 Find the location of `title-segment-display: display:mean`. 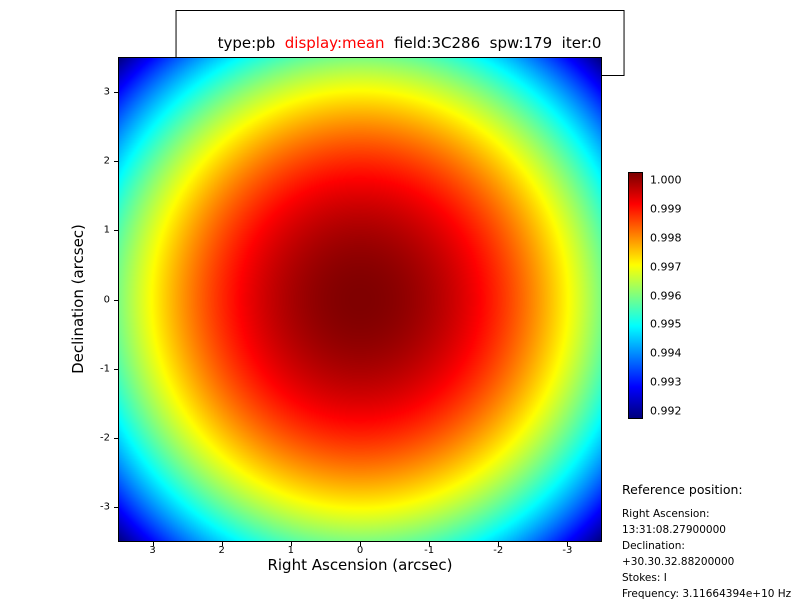

title-segment-display: display:mean is located at coordinates (334, 43).